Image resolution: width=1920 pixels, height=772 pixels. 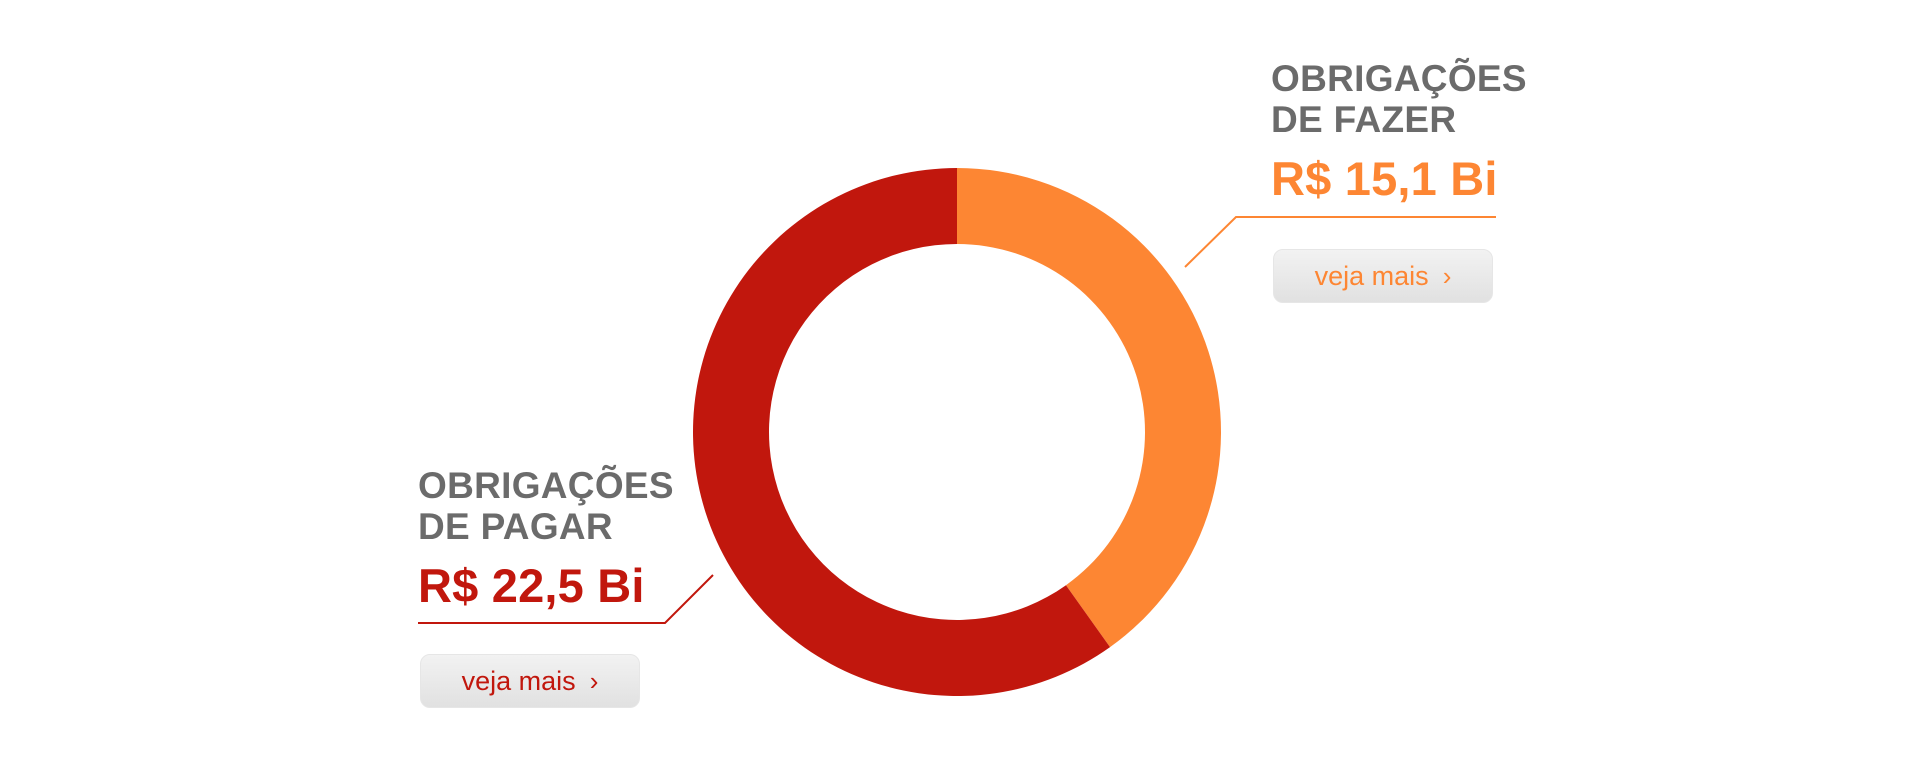 What do you see at coordinates (1371, 275) in the screenshot?
I see `veja-mais-fazer-label: veja mais` at bounding box center [1371, 275].